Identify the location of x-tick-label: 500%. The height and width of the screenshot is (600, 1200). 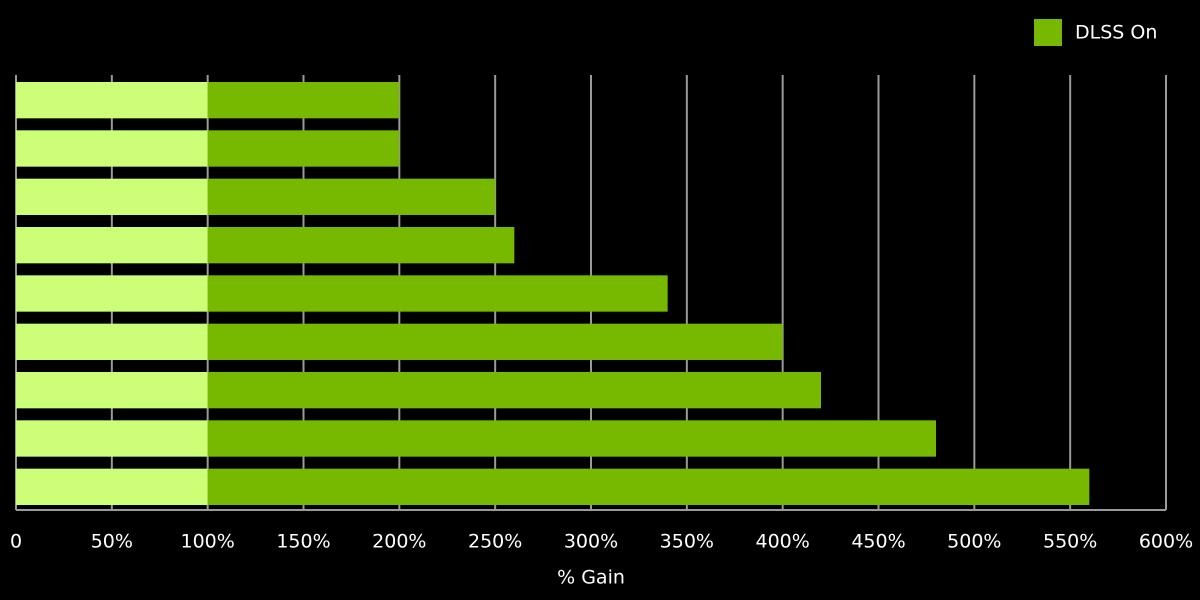
(974, 542).